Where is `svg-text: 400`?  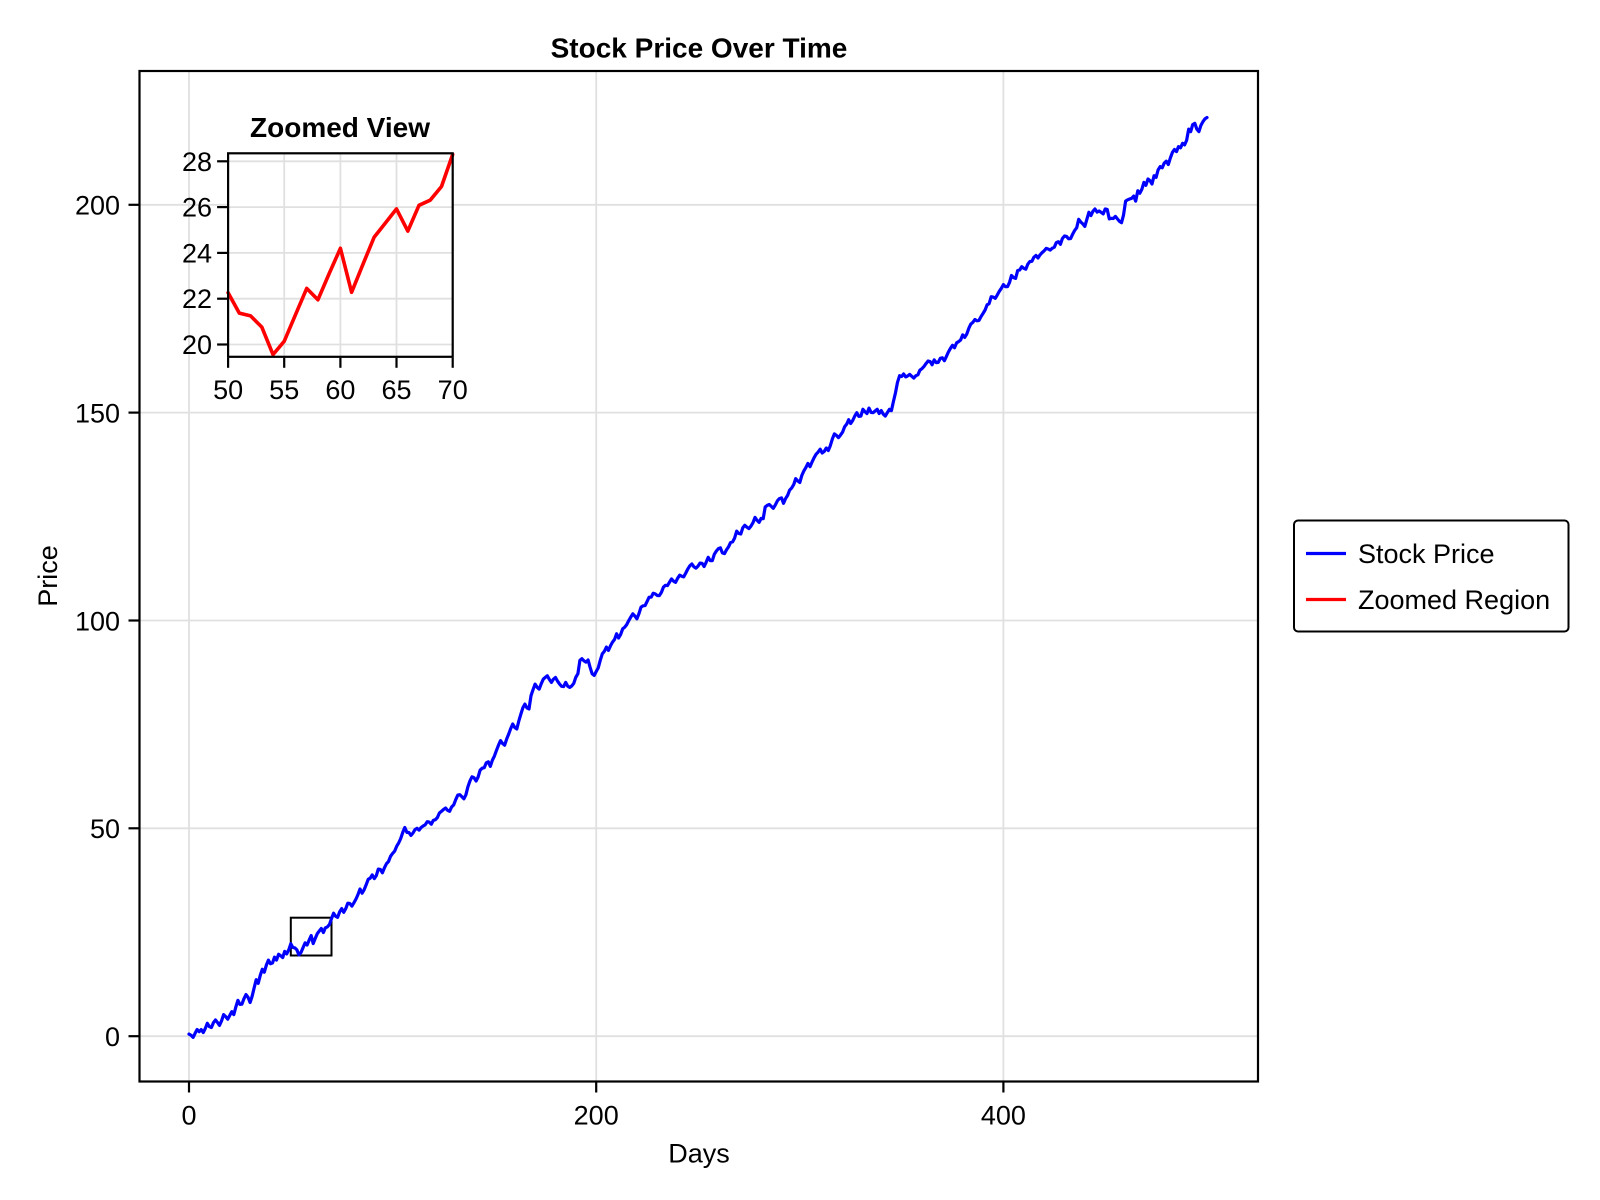
svg-text: 400 is located at coordinates (1003, 1116).